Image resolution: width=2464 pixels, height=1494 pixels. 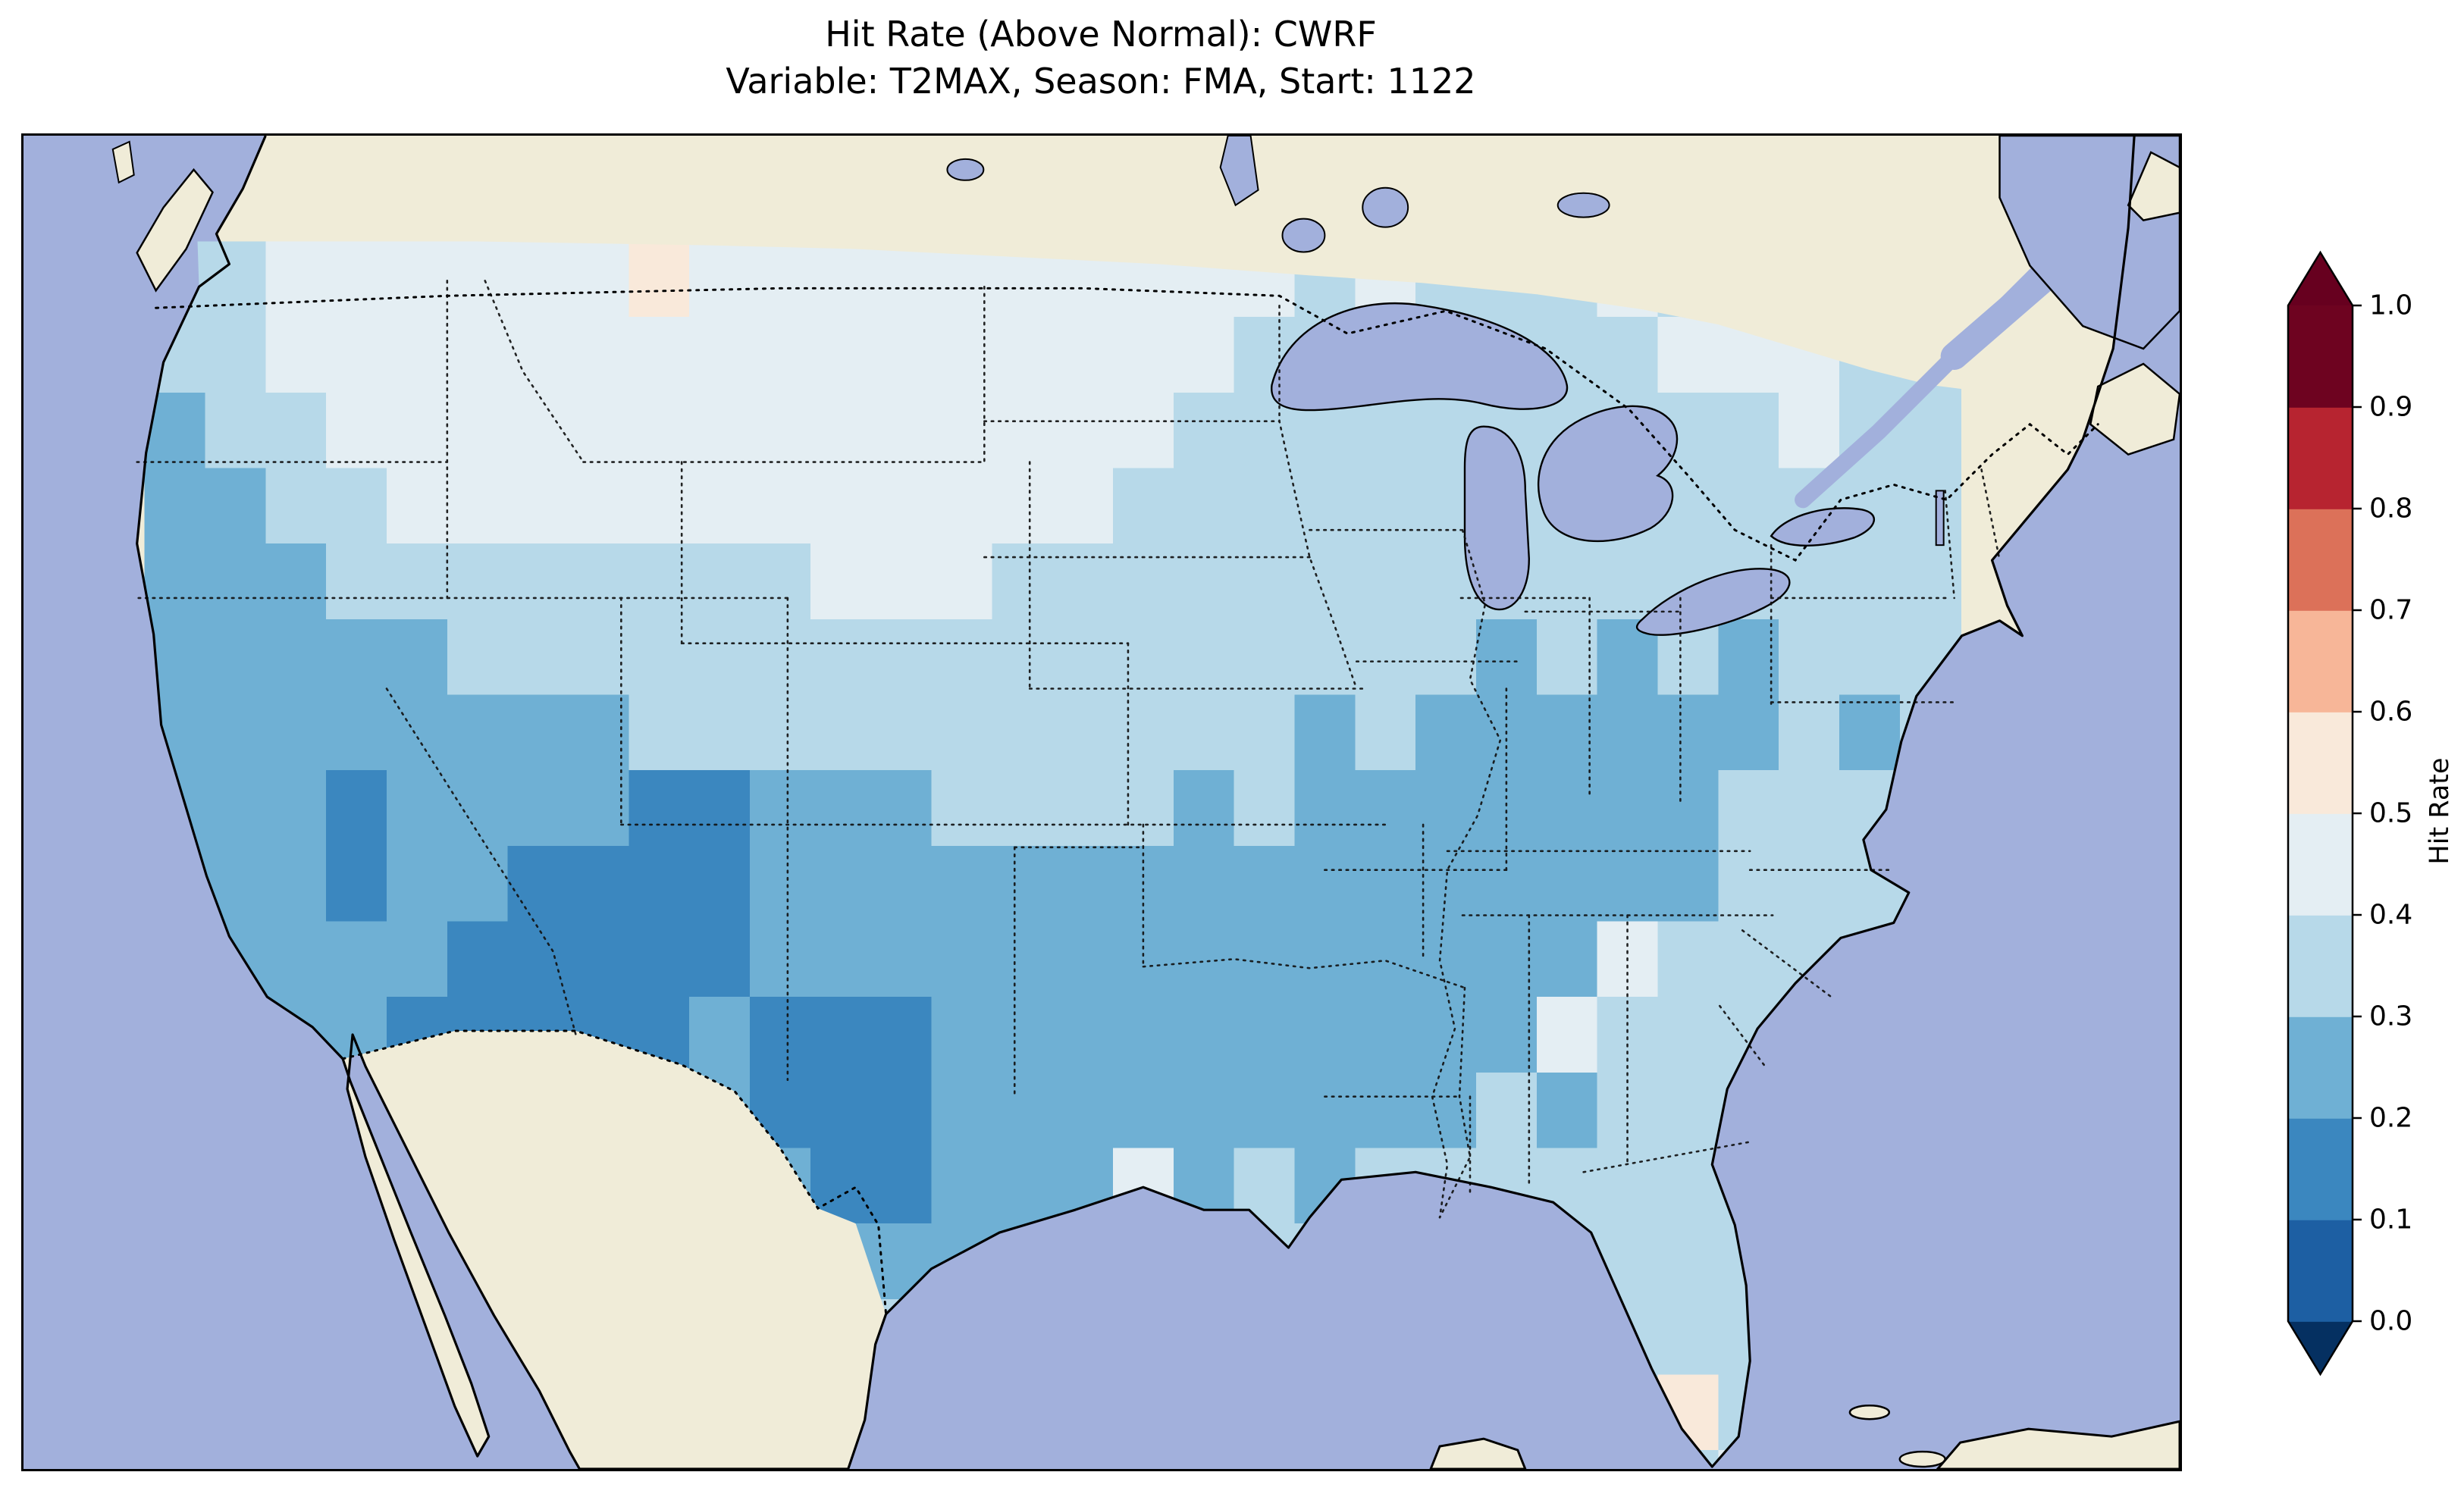 I want to click on colorbar-tick-label: 0.8, so click(x=2391, y=509).